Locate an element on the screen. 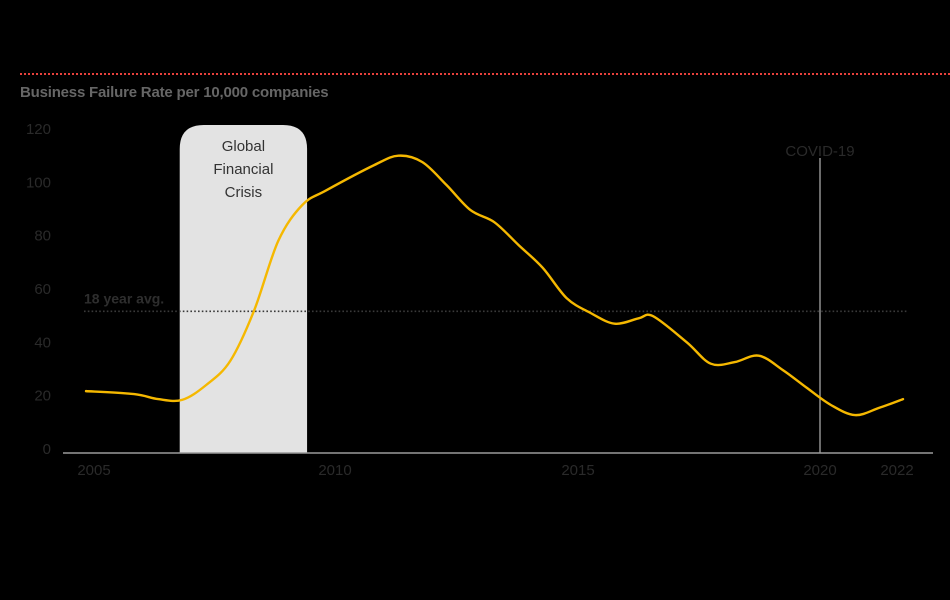 Image resolution: width=950 pixels, height=600 pixels. y-tick-label: 20 is located at coordinates (42, 396).